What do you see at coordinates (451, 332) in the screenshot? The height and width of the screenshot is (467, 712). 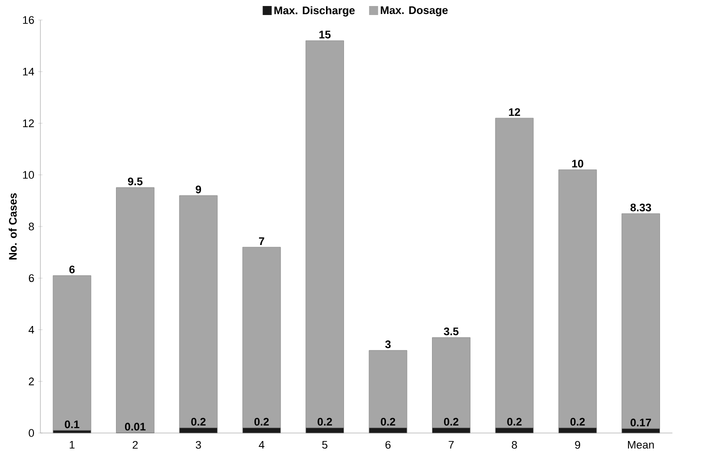 I see `data-label: 3.5` at bounding box center [451, 332].